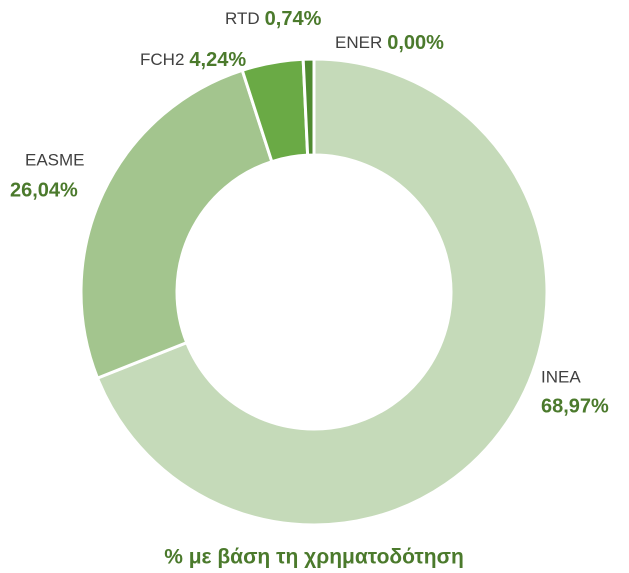 Image resolution: width=629 pixels, height=573 pixels. Describe the element at coordinates (358, 42) in the screenshot. I see `category-label: ENER` at that location.